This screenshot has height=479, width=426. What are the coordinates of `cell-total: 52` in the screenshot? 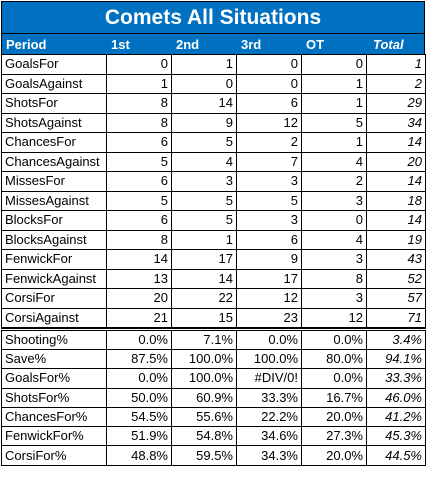 It's located at (396, 278).